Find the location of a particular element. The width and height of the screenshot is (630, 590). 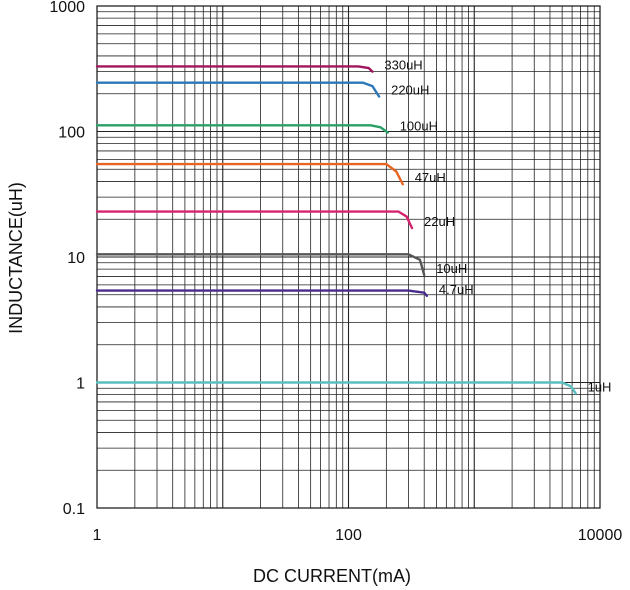

series-label-47uH: 47uH is located at coordinates (430, 177).